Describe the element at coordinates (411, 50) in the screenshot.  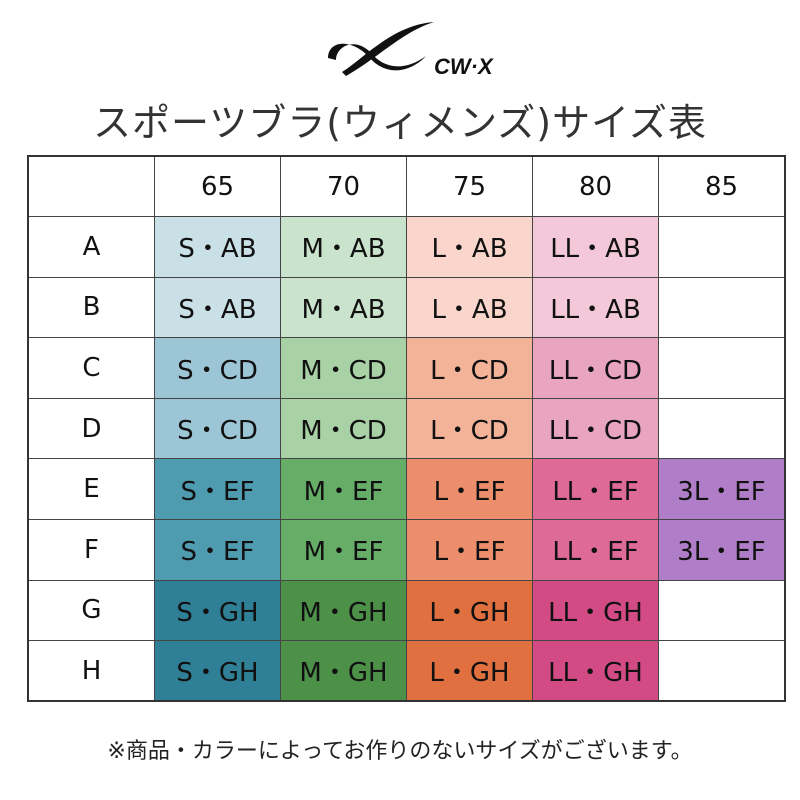
I see `cwx-logo: CW·X` at that location.